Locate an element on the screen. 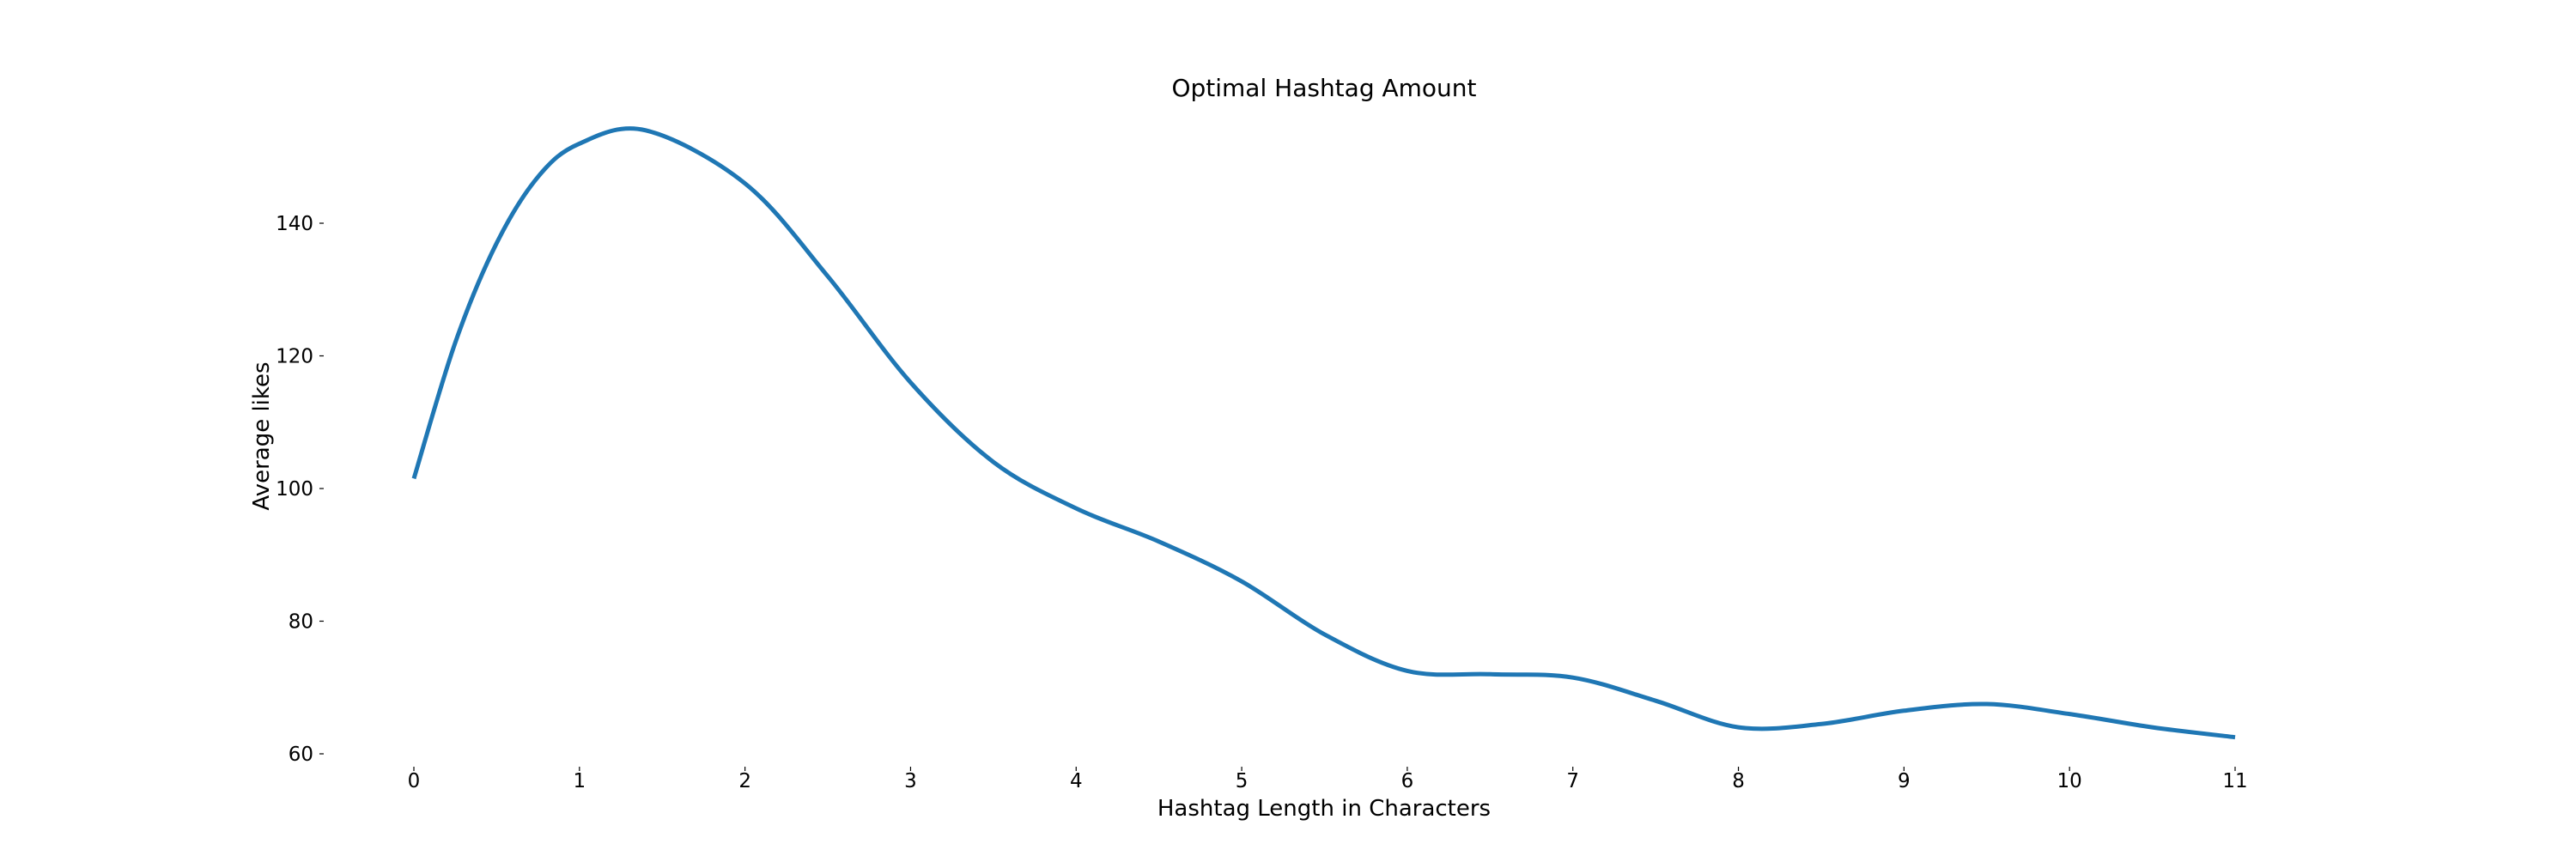  y-axis: 60 80 100 120 140 is located at coordinates (300, 489).